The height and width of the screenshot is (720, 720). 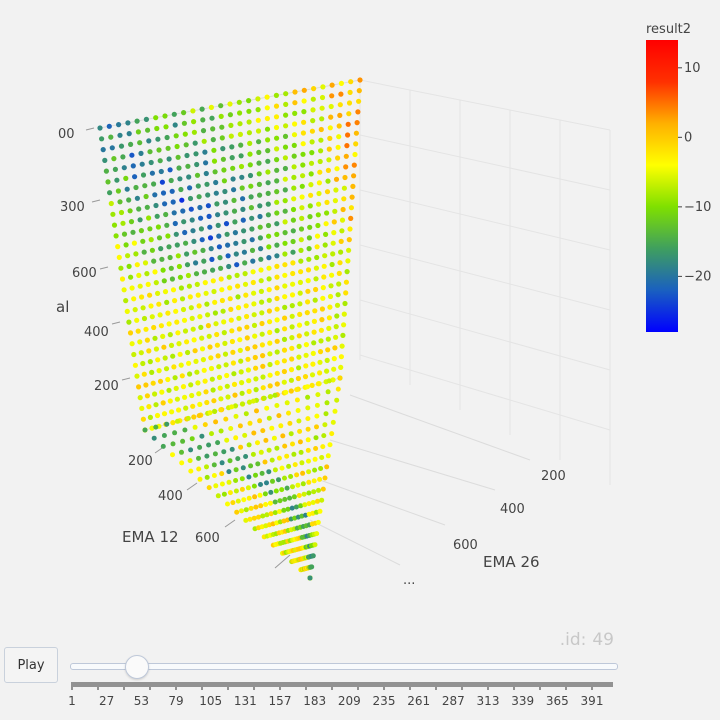 I want to click on slider-label: 339, so click(x=523, y=701).